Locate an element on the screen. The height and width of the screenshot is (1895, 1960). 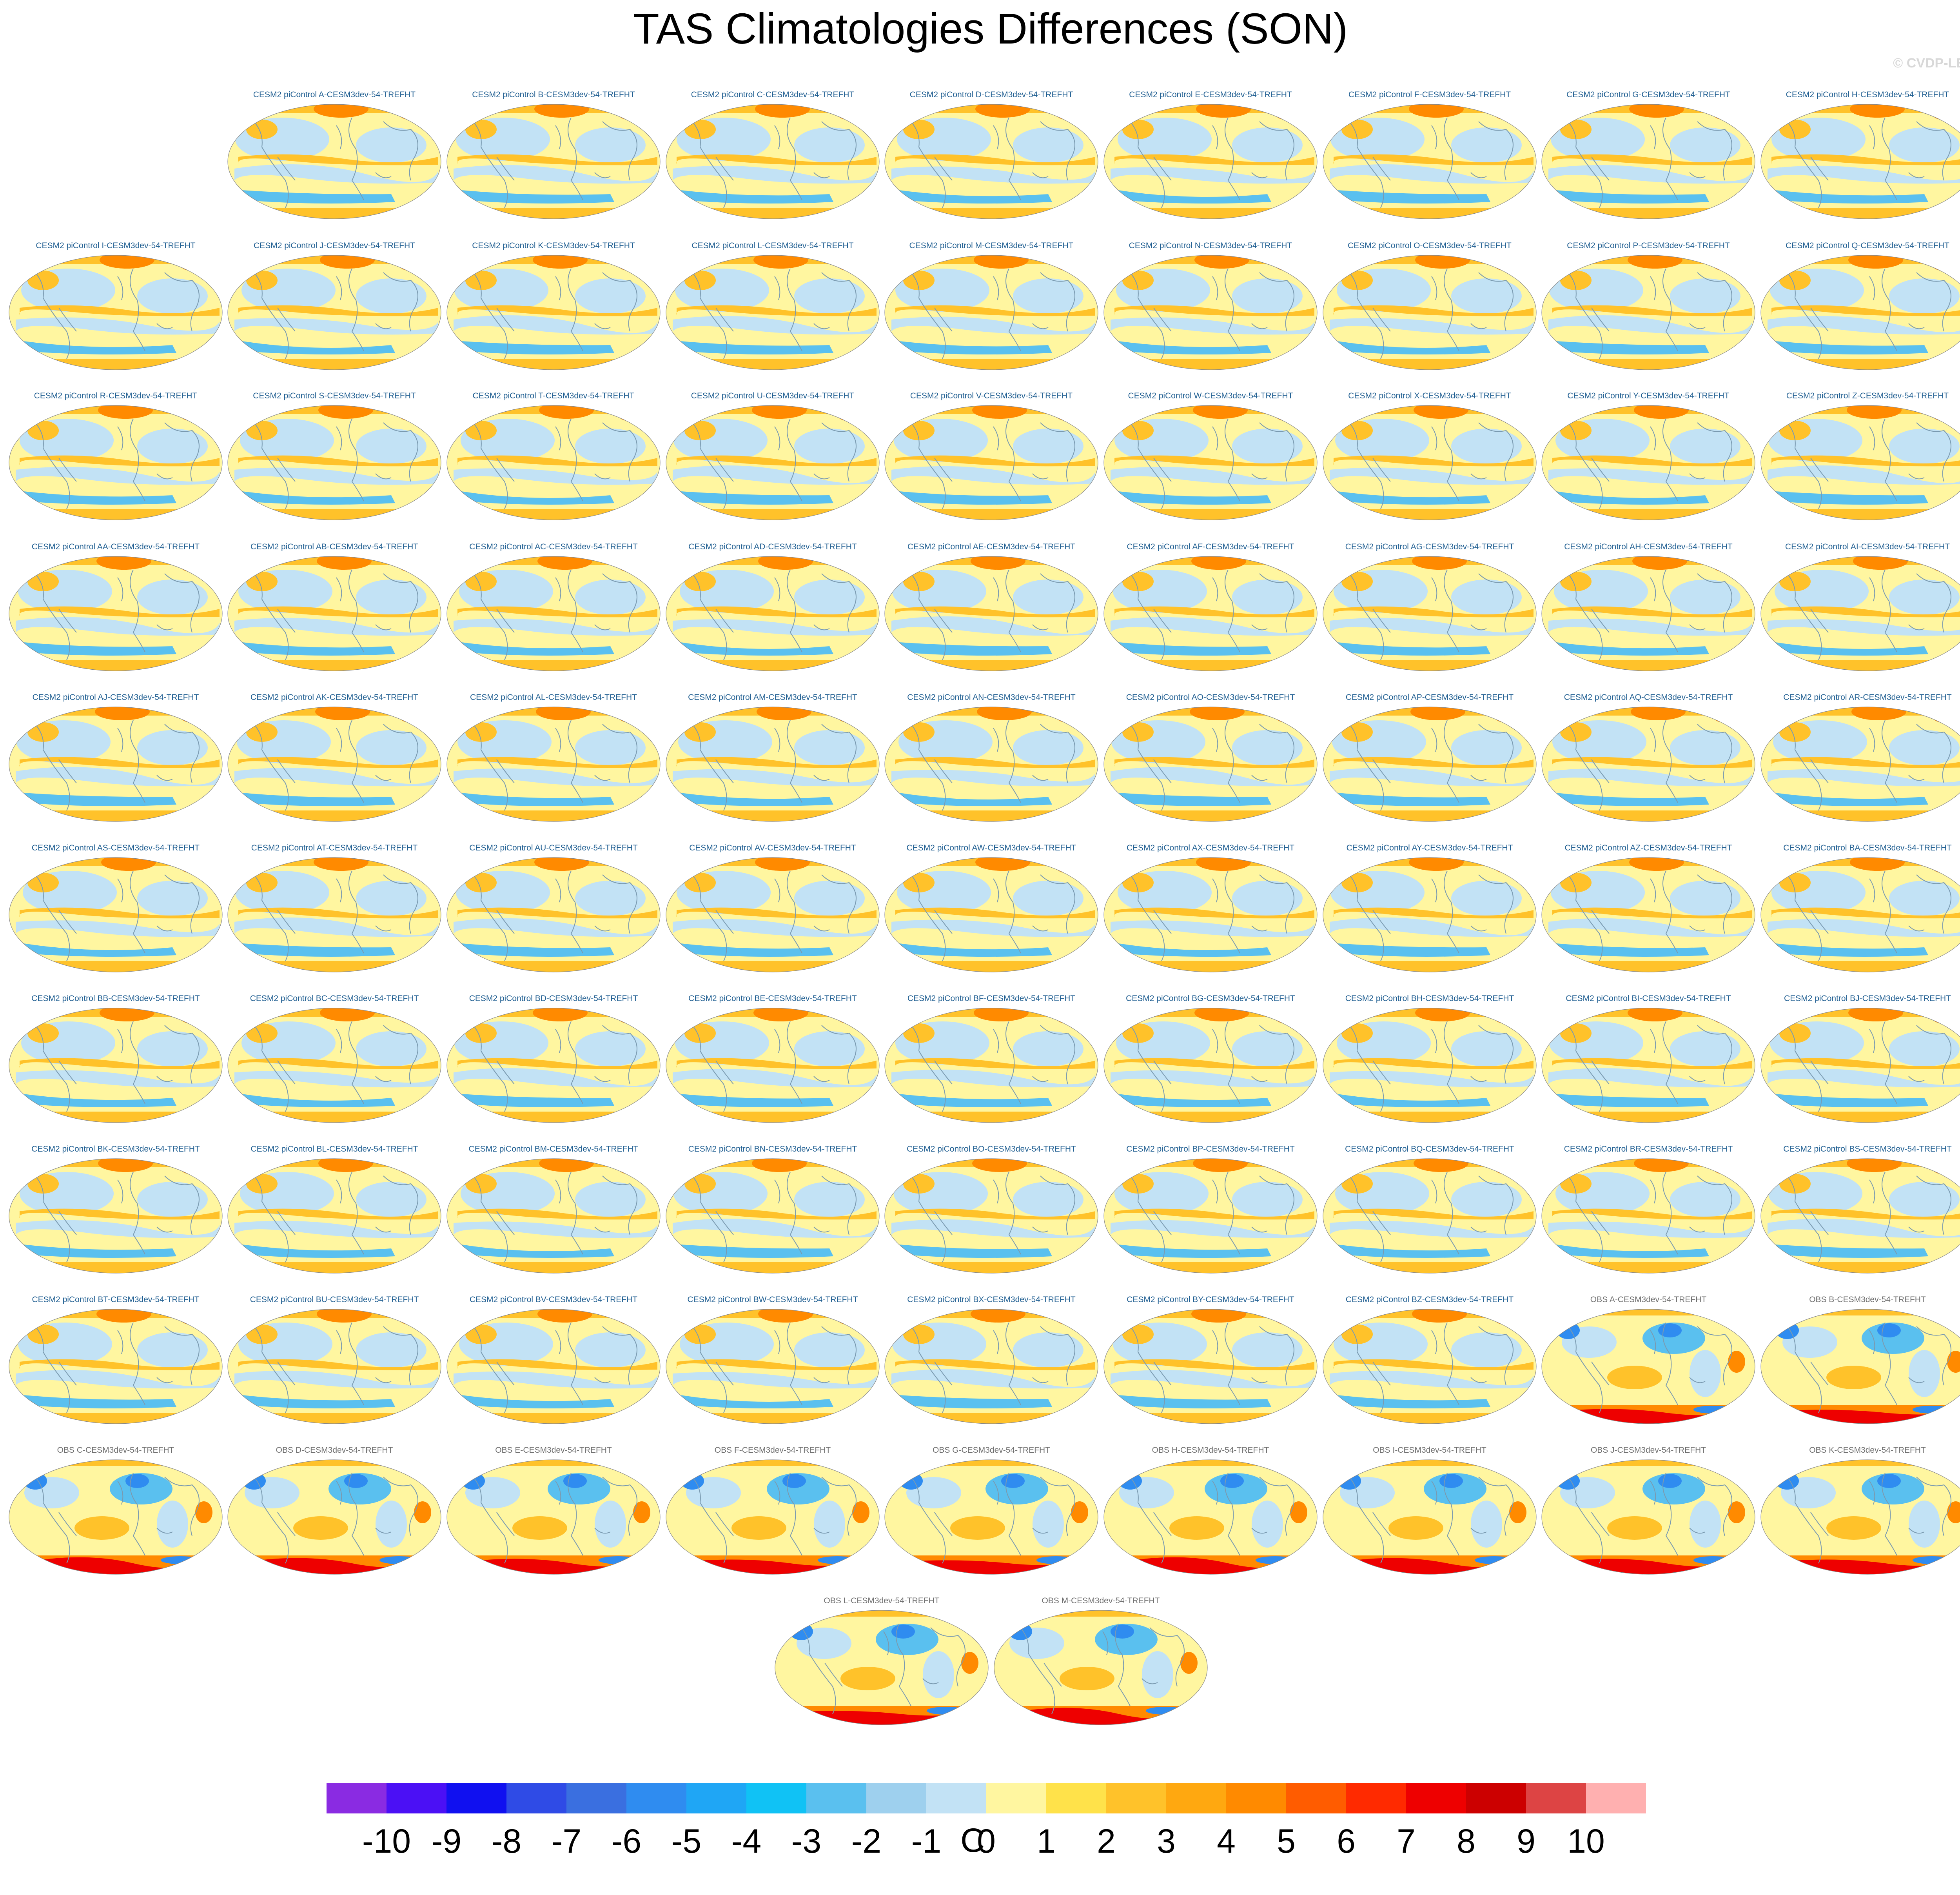
colorbar-tick-label: -8 is located at coordinates (506, 1841).